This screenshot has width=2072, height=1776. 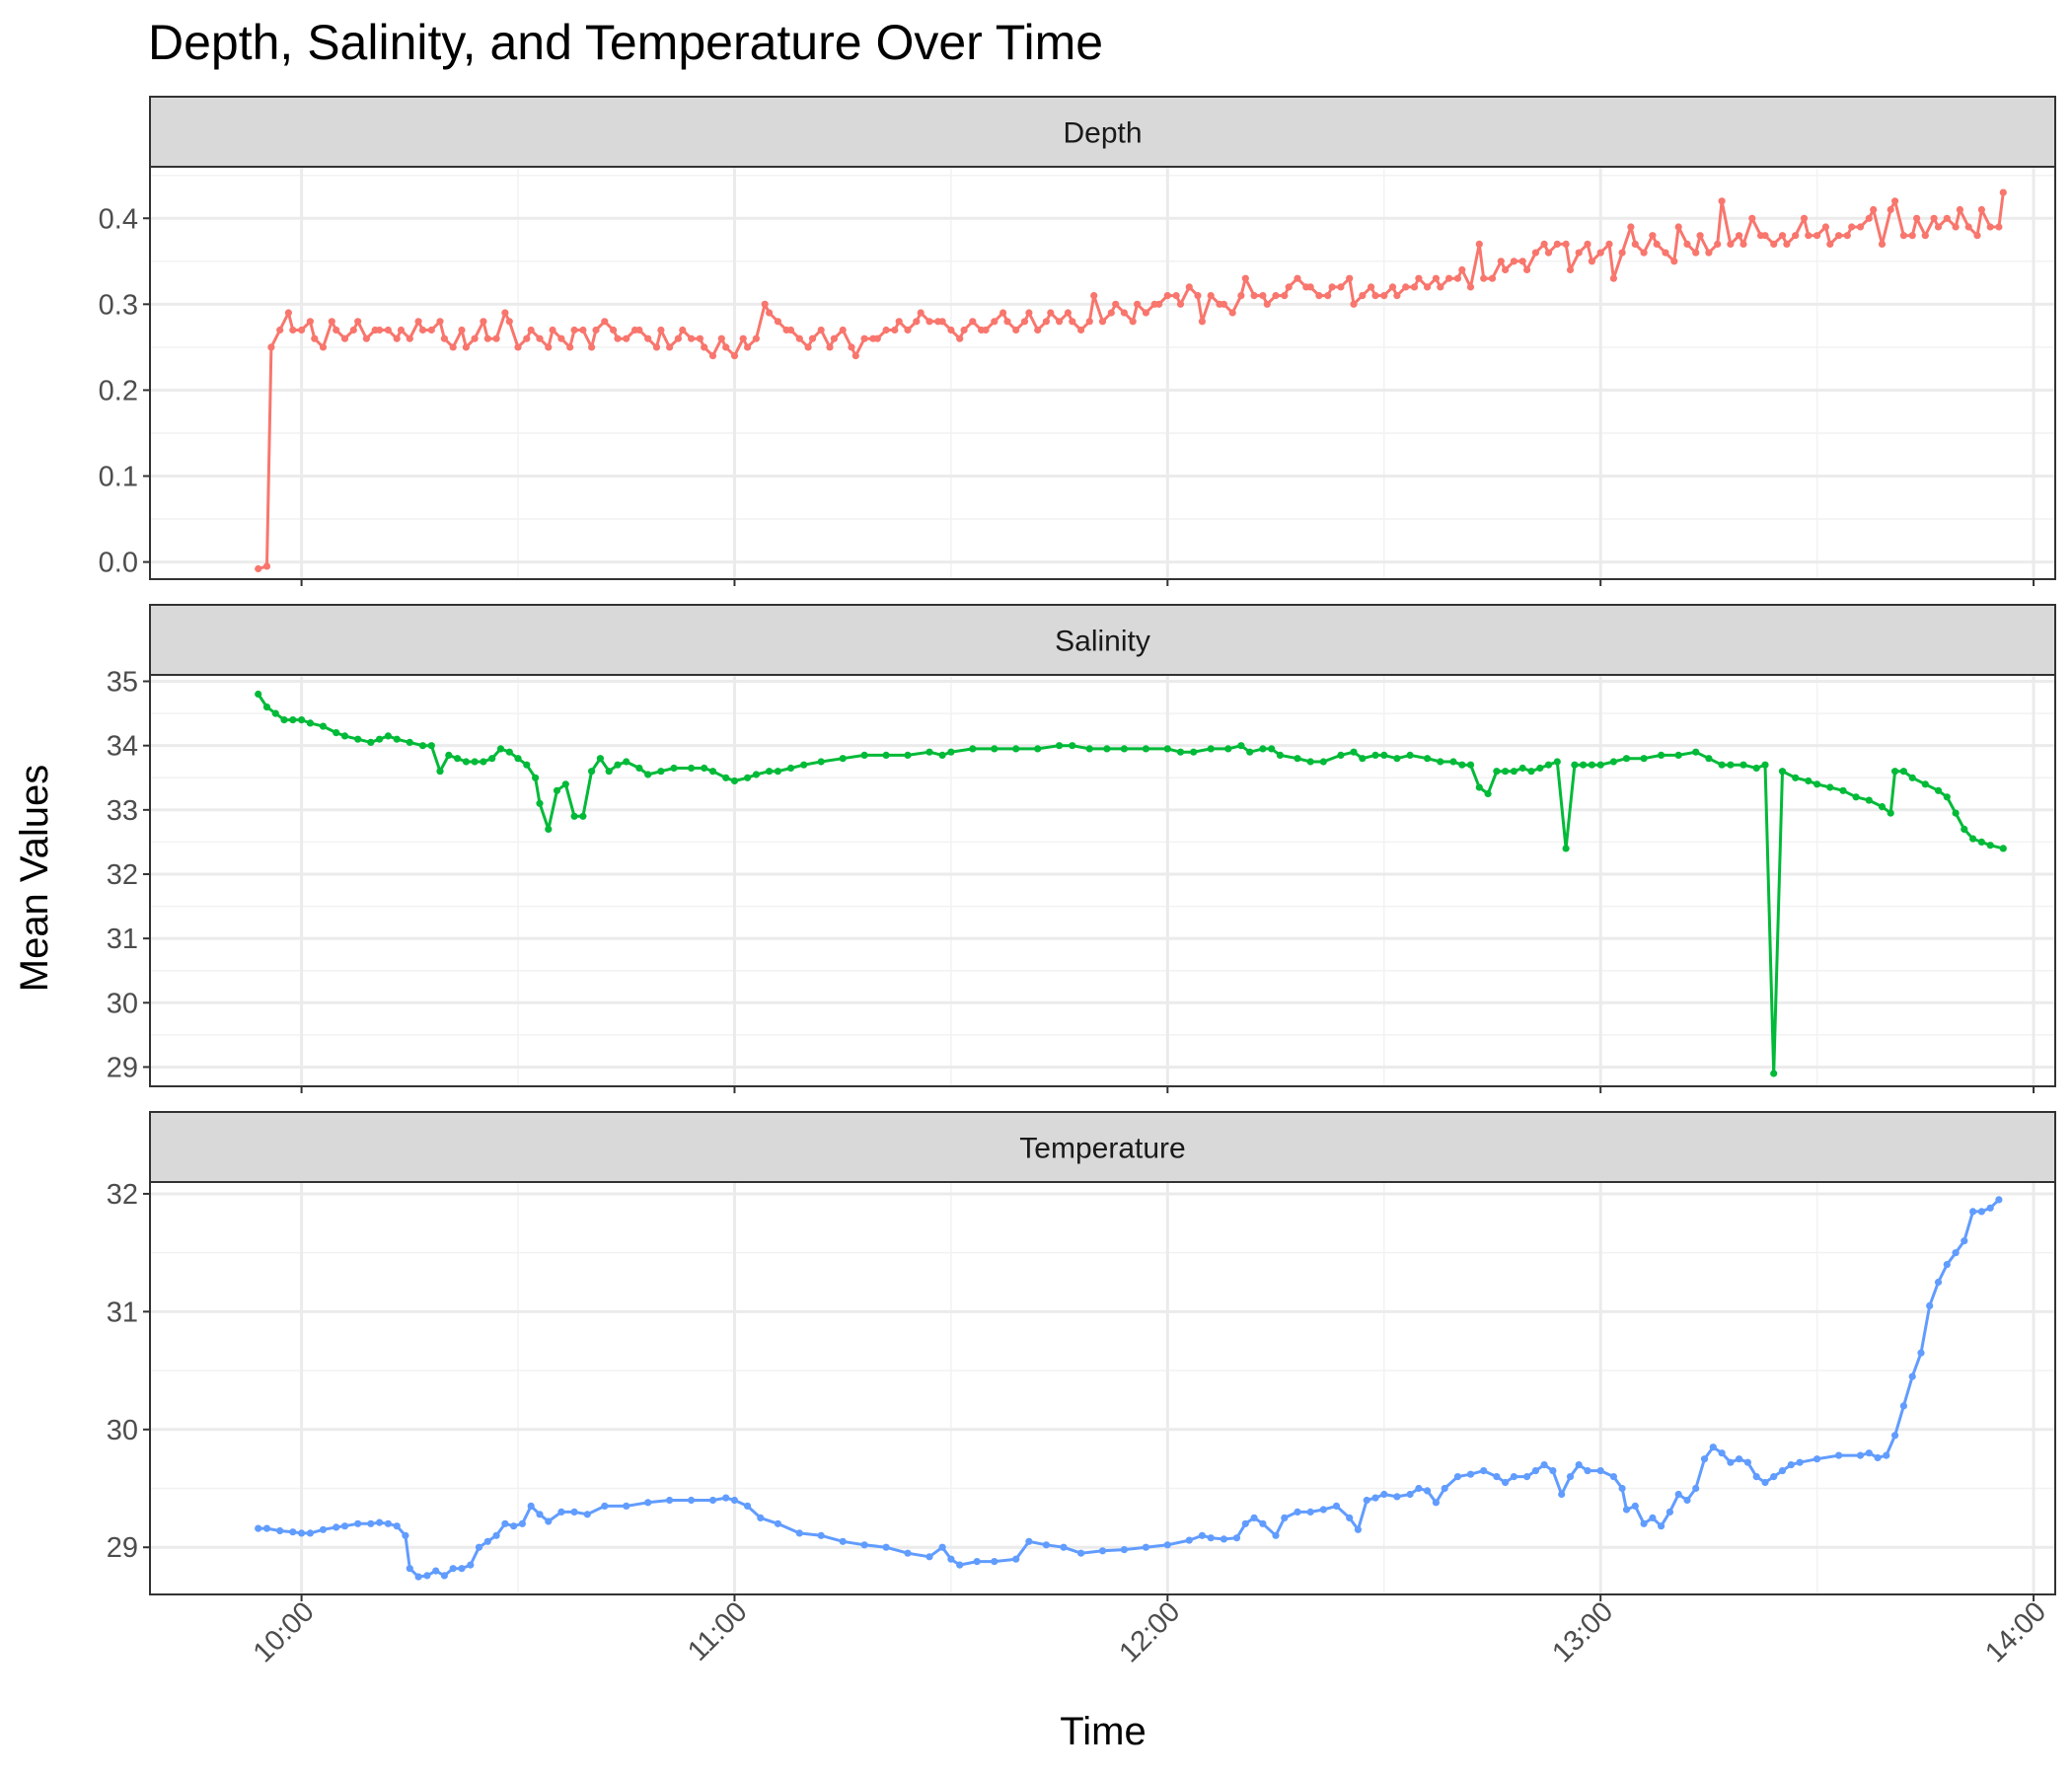 What do you see at coordinates (118, 219) in the screenshot?
I see `y-tick-label-depth: 0.4` at bounding box center [118, 219].